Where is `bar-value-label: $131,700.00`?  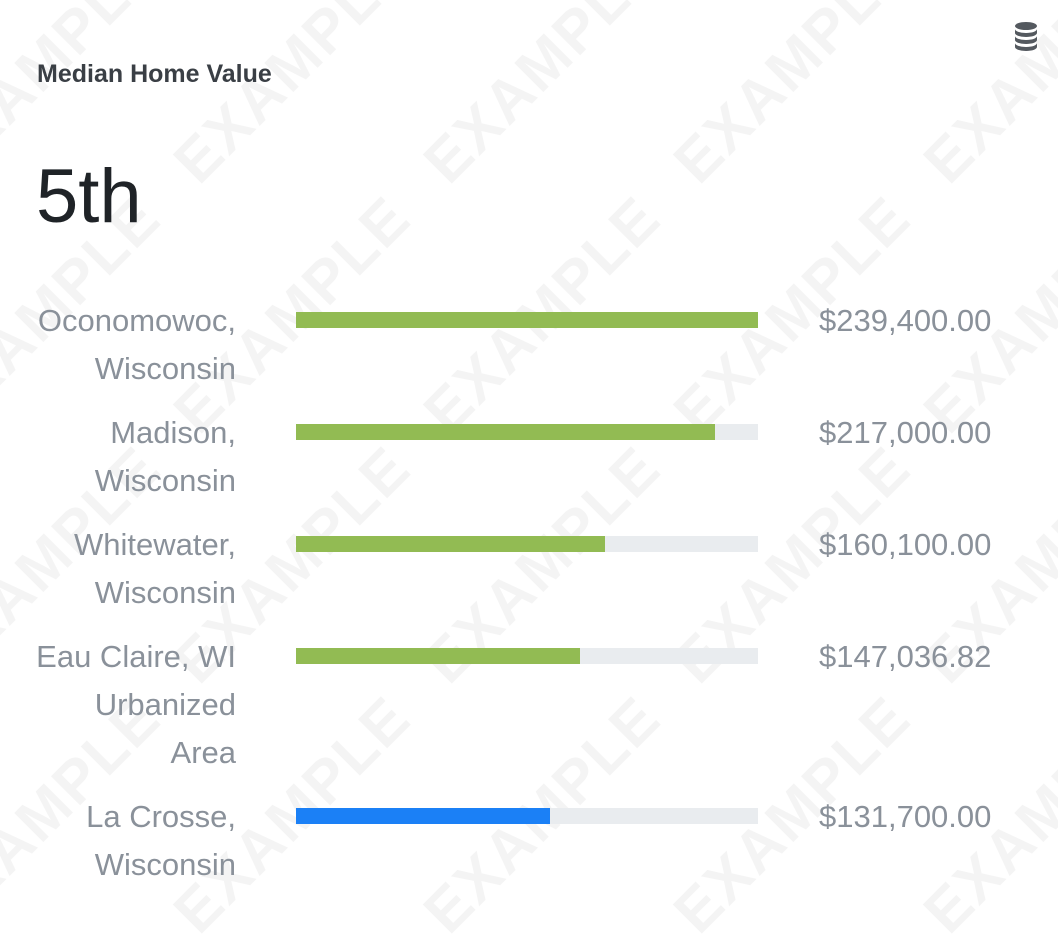 bar-value-label: $131,700.00 is located at coordinates (905, 816).